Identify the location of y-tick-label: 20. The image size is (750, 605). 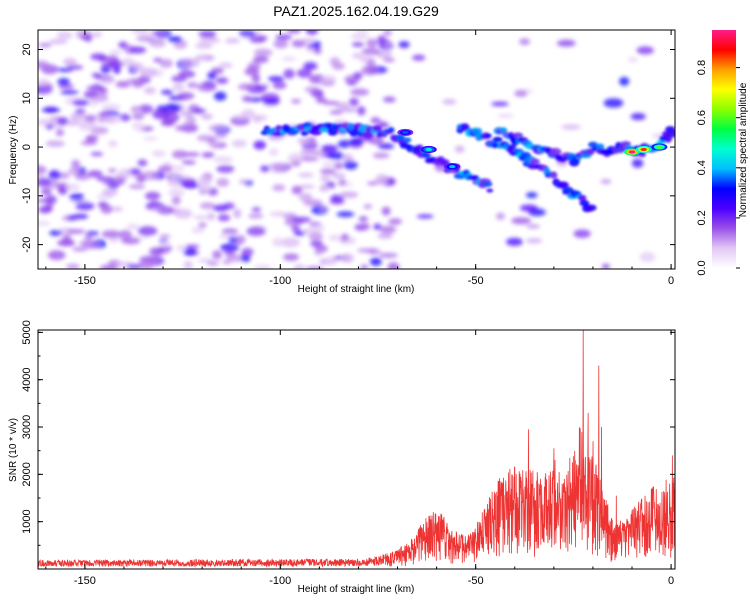
(27, 49).